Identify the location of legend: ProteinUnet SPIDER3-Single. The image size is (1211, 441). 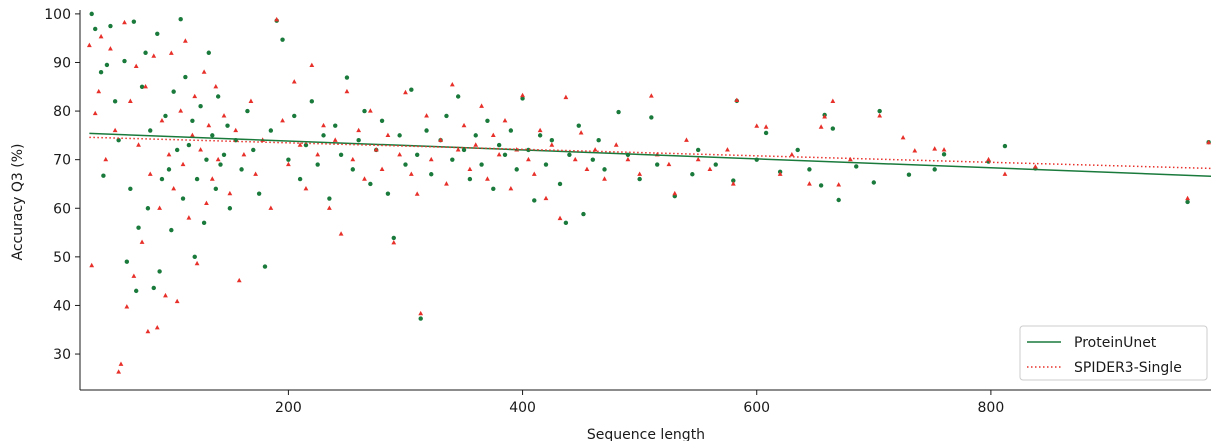
(1113, 353).